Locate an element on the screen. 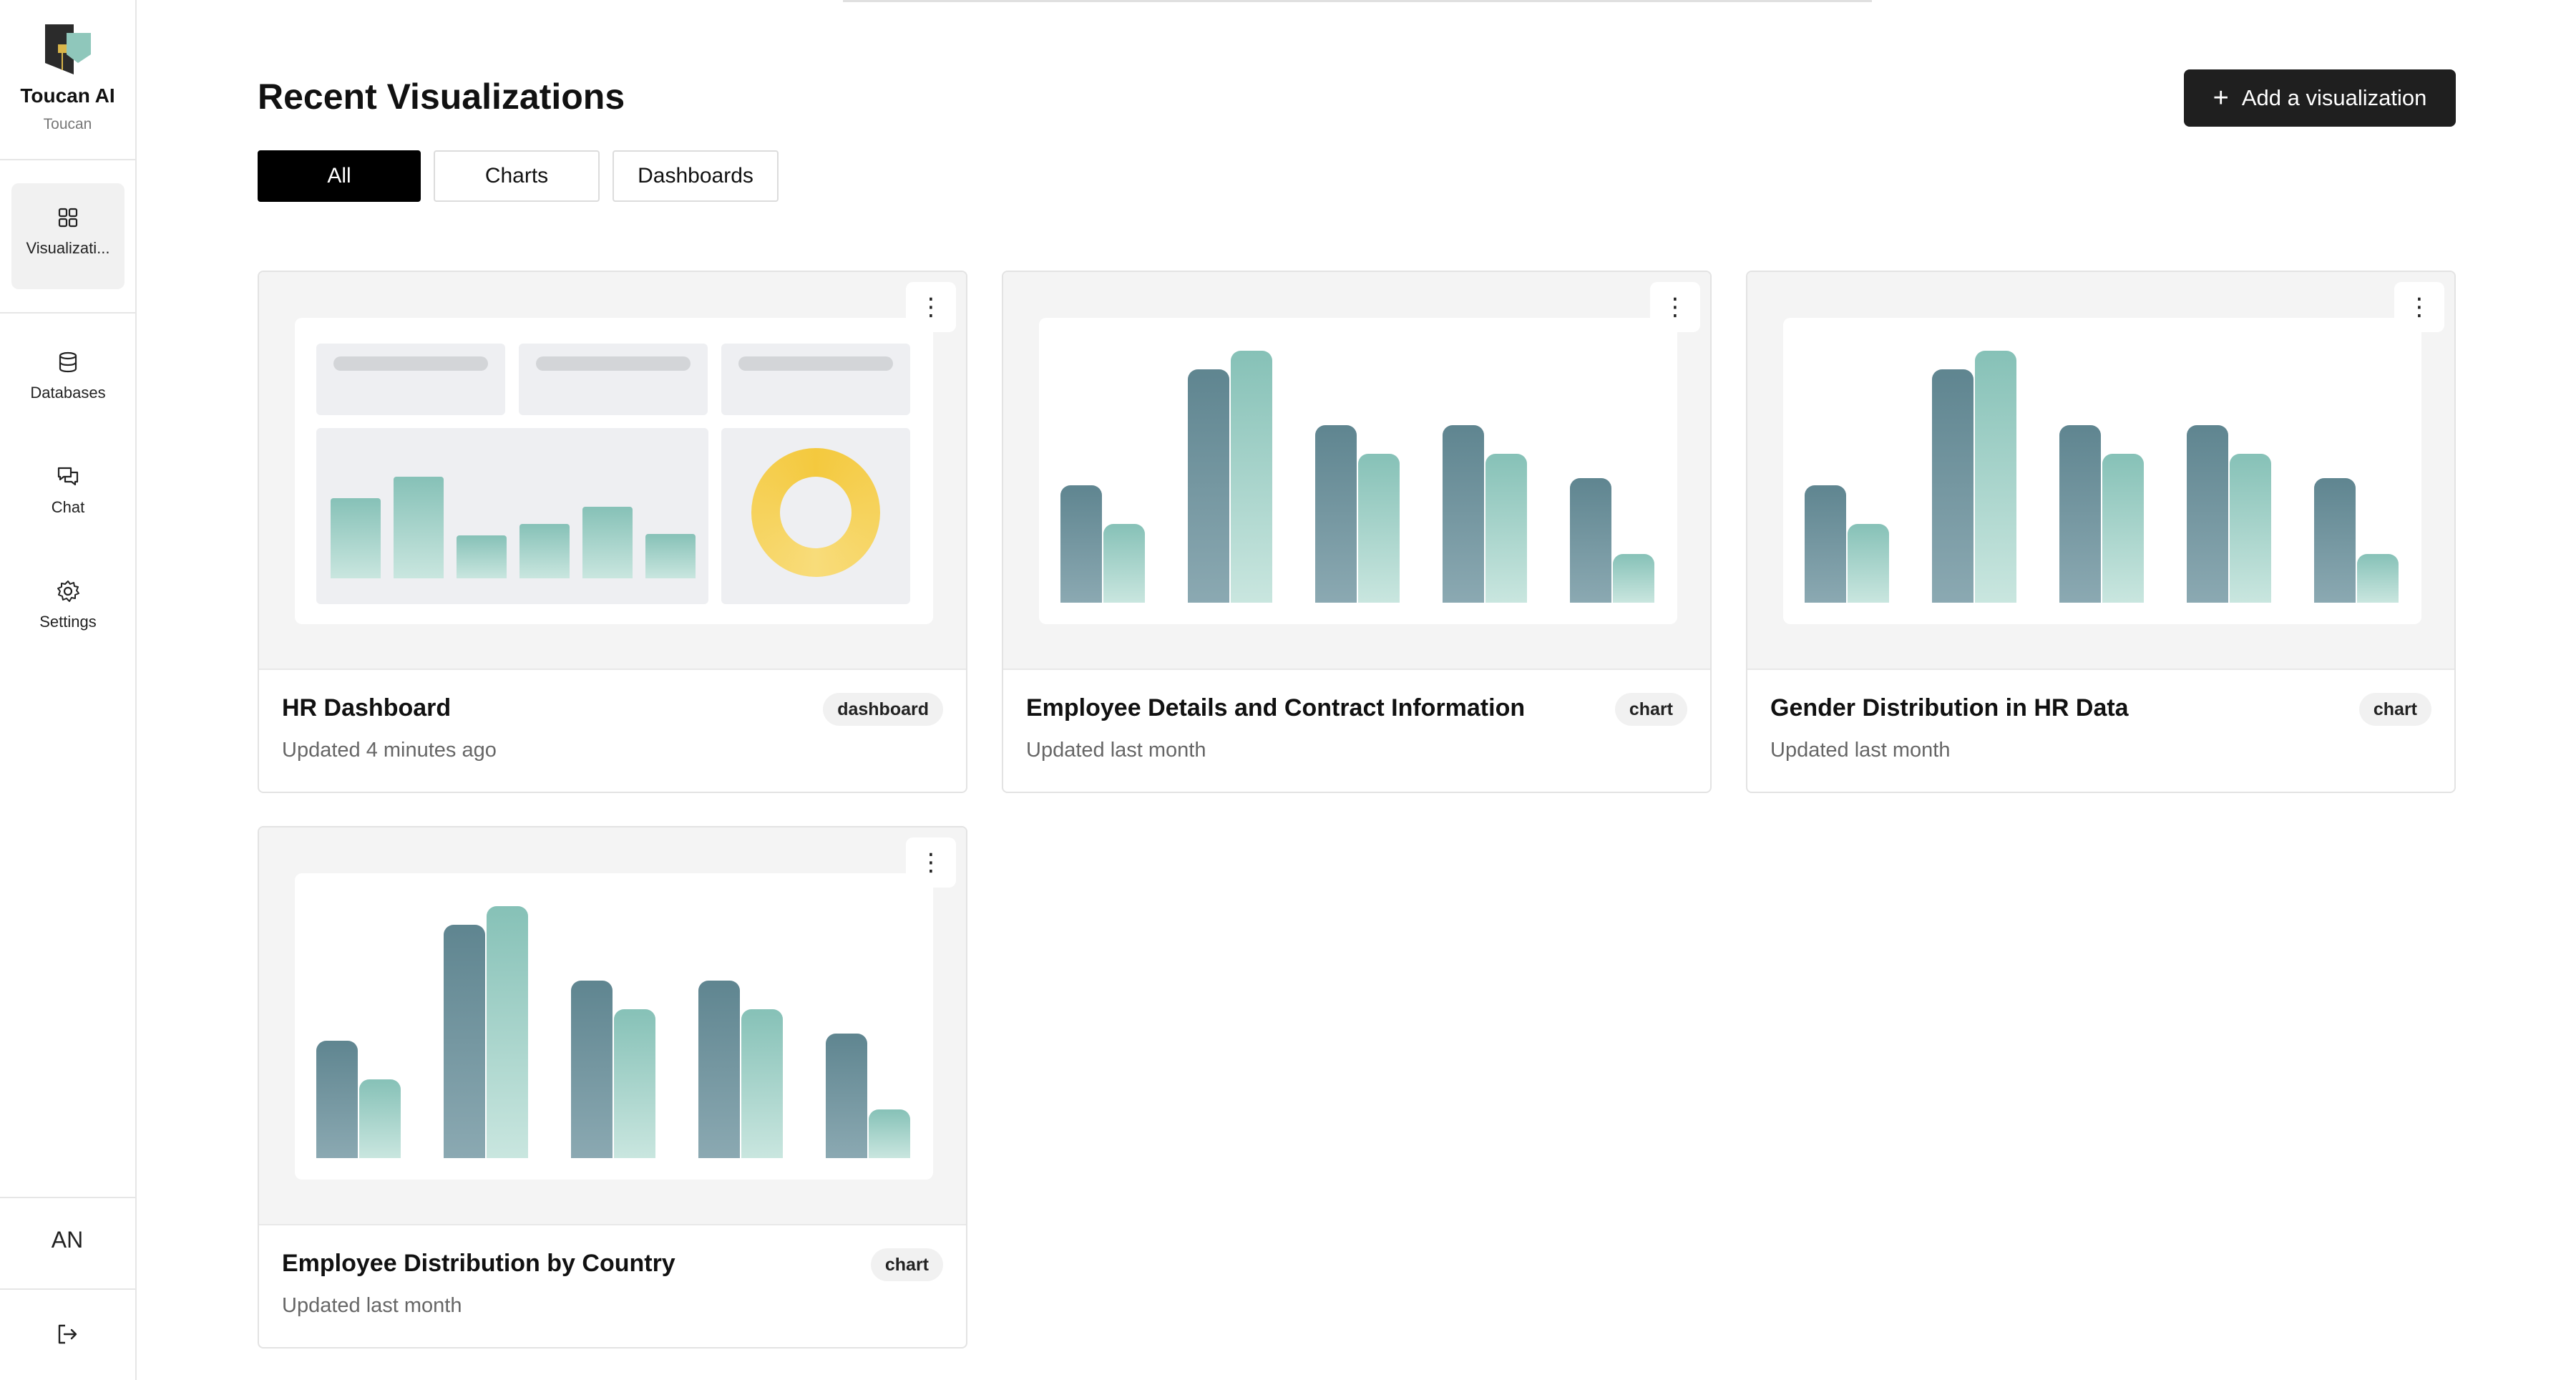 The height and width of the screenshot is (1380, 2576). card-updated: Updated 4 minutes ago is located at coordinates (390, 750).